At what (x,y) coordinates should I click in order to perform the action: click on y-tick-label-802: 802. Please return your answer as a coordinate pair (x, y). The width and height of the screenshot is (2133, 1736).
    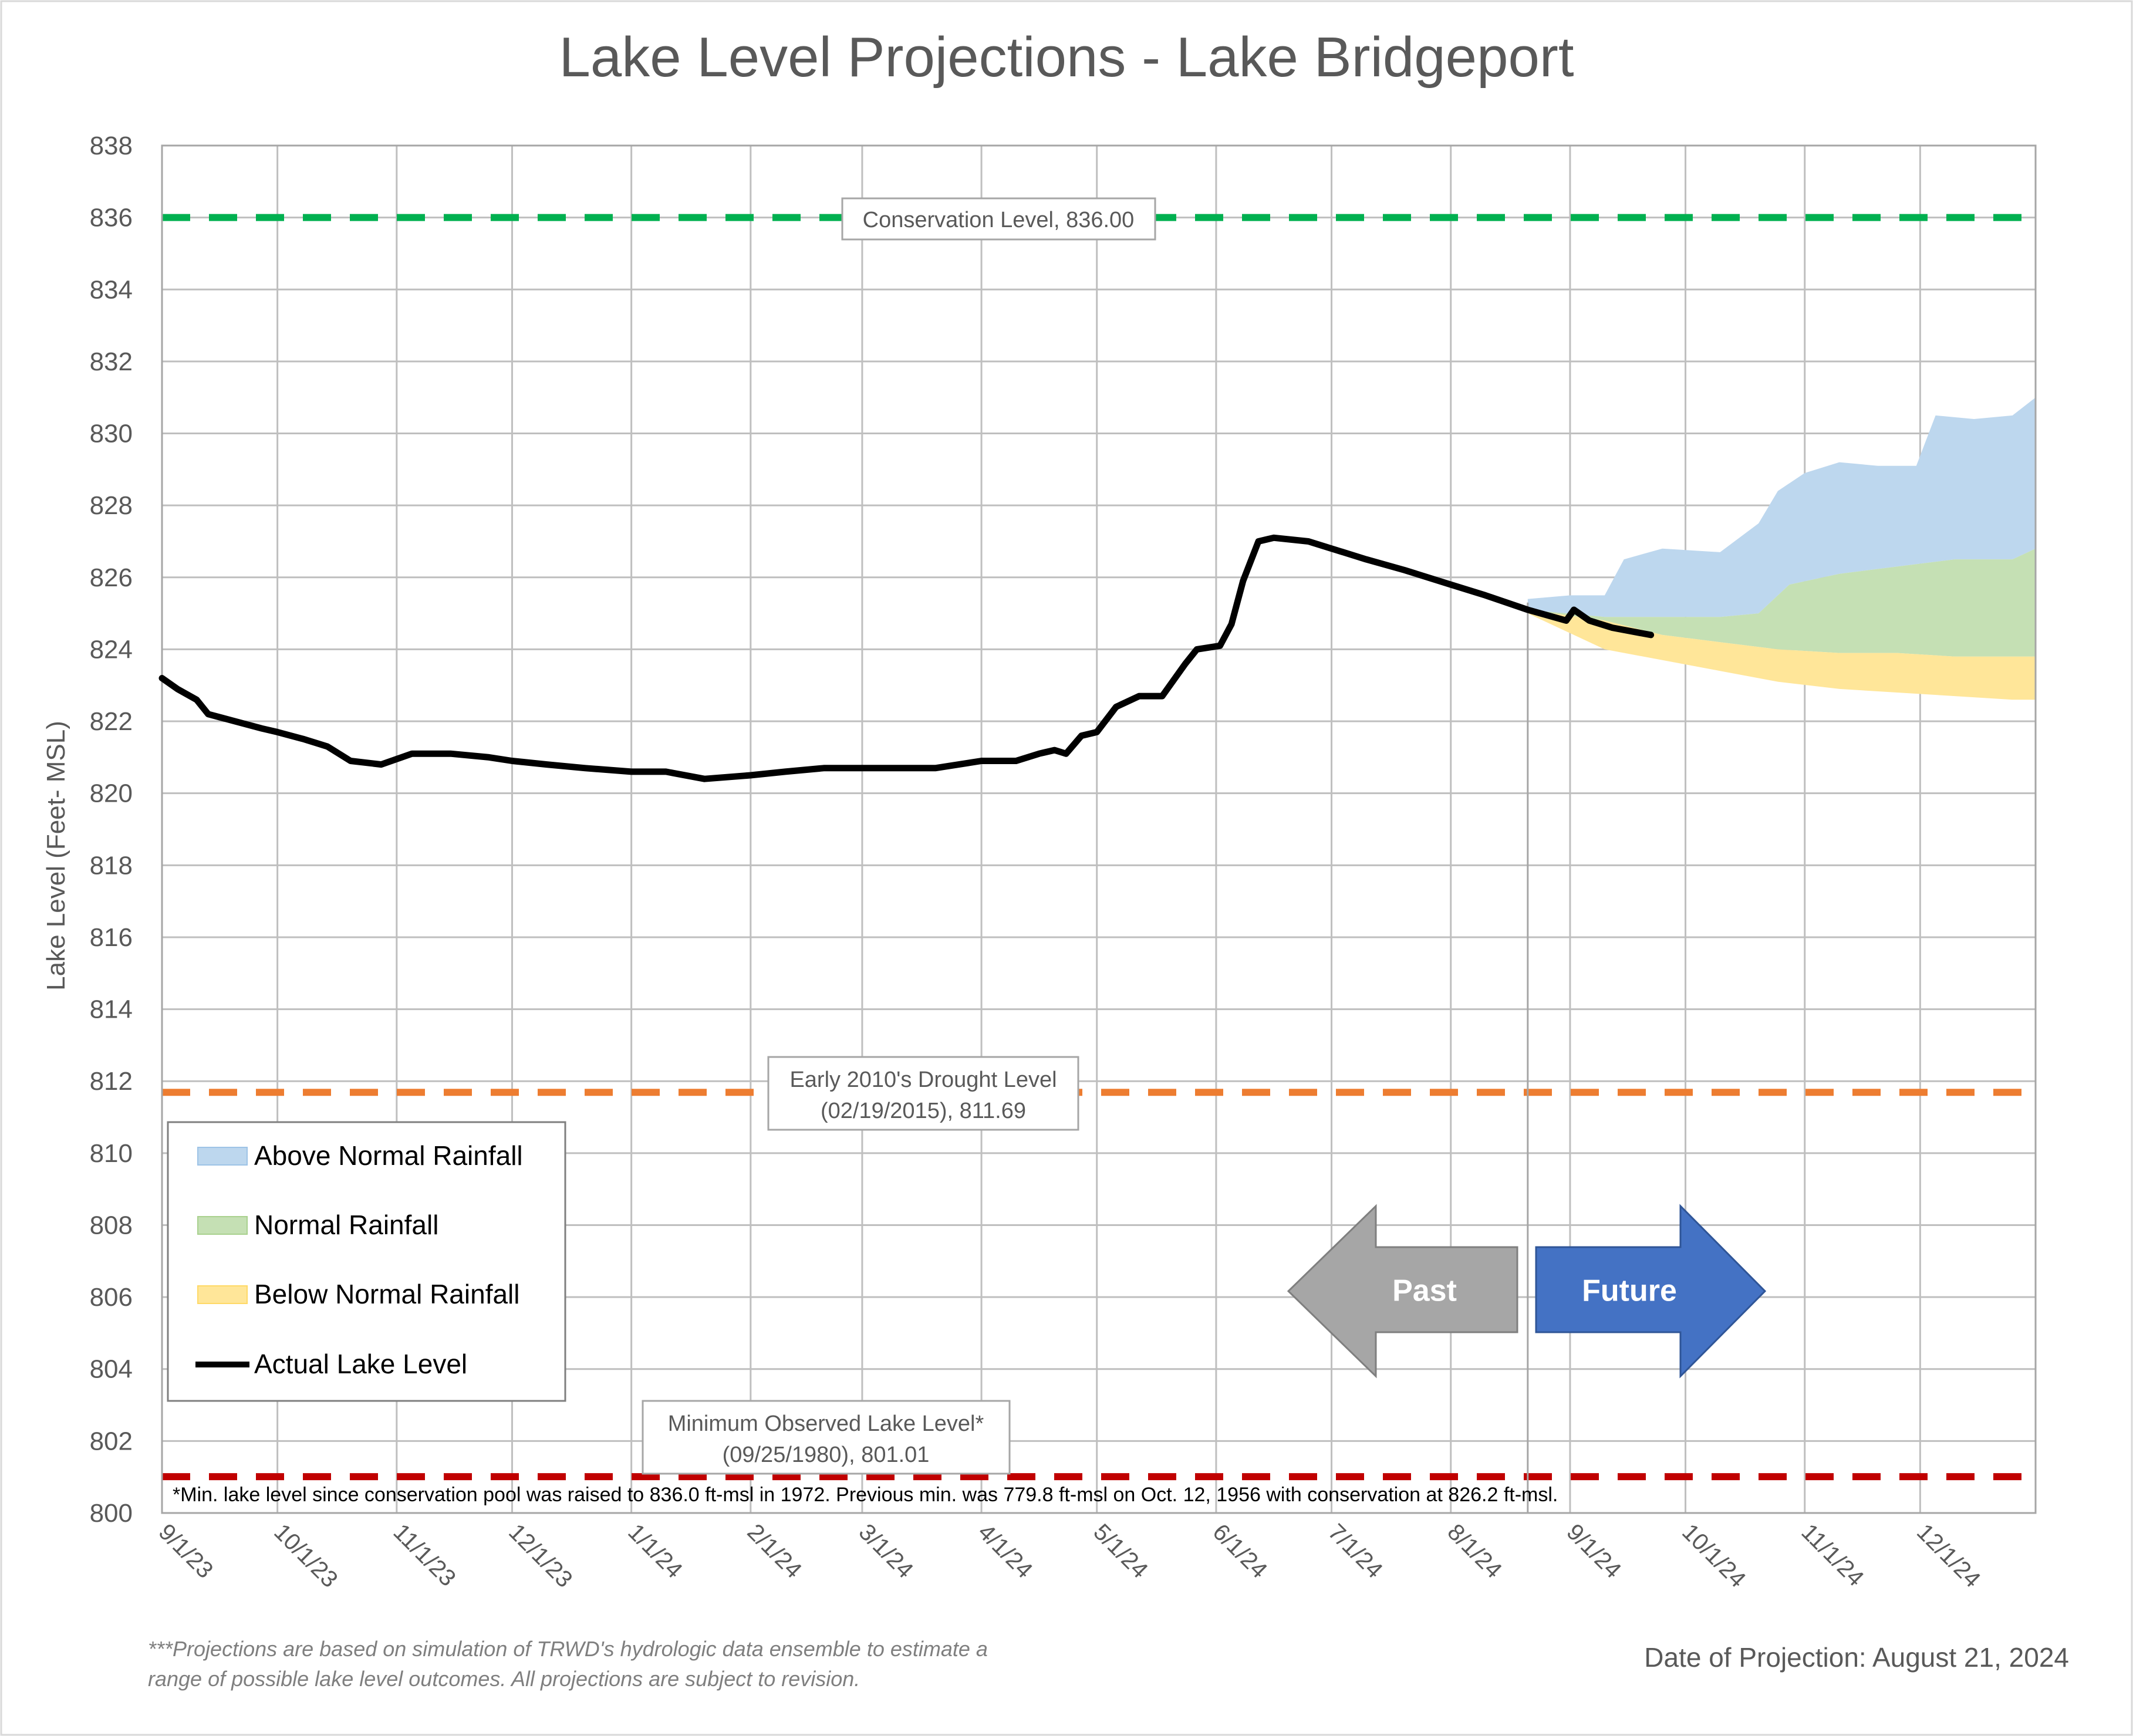
    Looking at the image, I should click on (112, 1441).